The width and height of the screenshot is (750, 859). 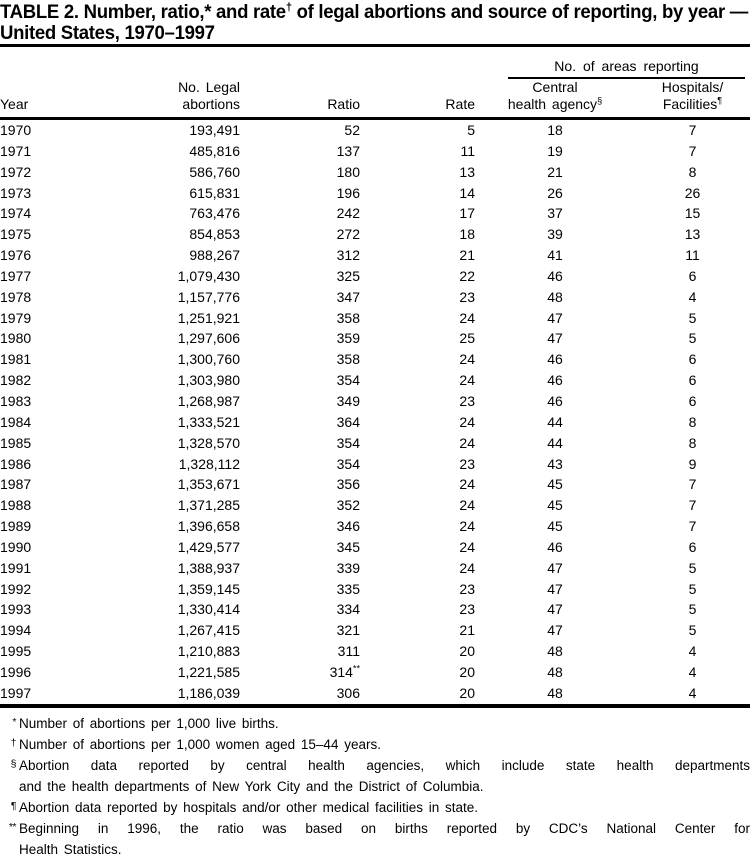 What do you see at coordinates (143, 12) in the screenshot?
I see `title-line1-text: TABLE 2. Number, ratio,* and rate` at bounding box center [143, 12].